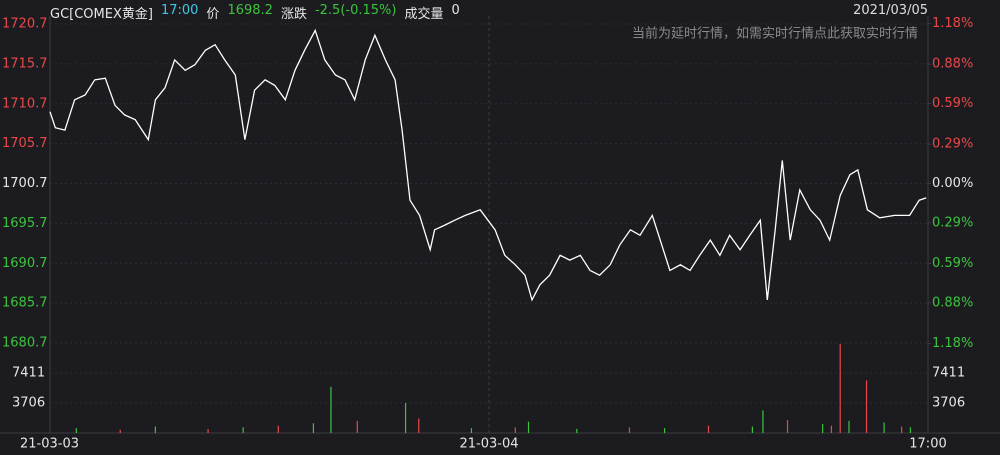 This screenshot has height=455, width=1000. I want to click on y-tick-label: 1700.7, so click(25, 183).